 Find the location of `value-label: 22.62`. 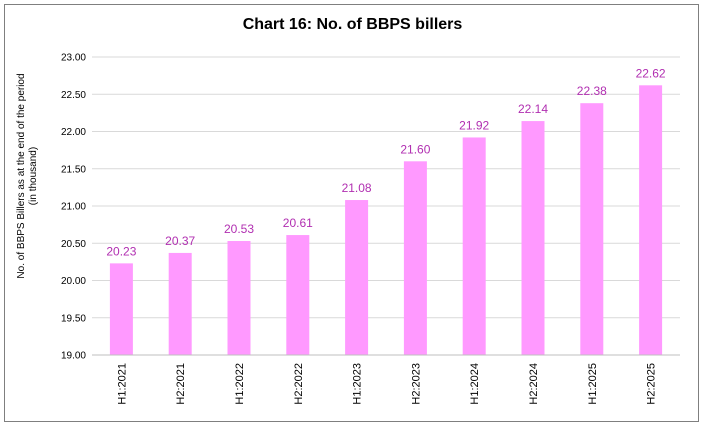

value-label: 22.62 is located at coordinates (651, 73).